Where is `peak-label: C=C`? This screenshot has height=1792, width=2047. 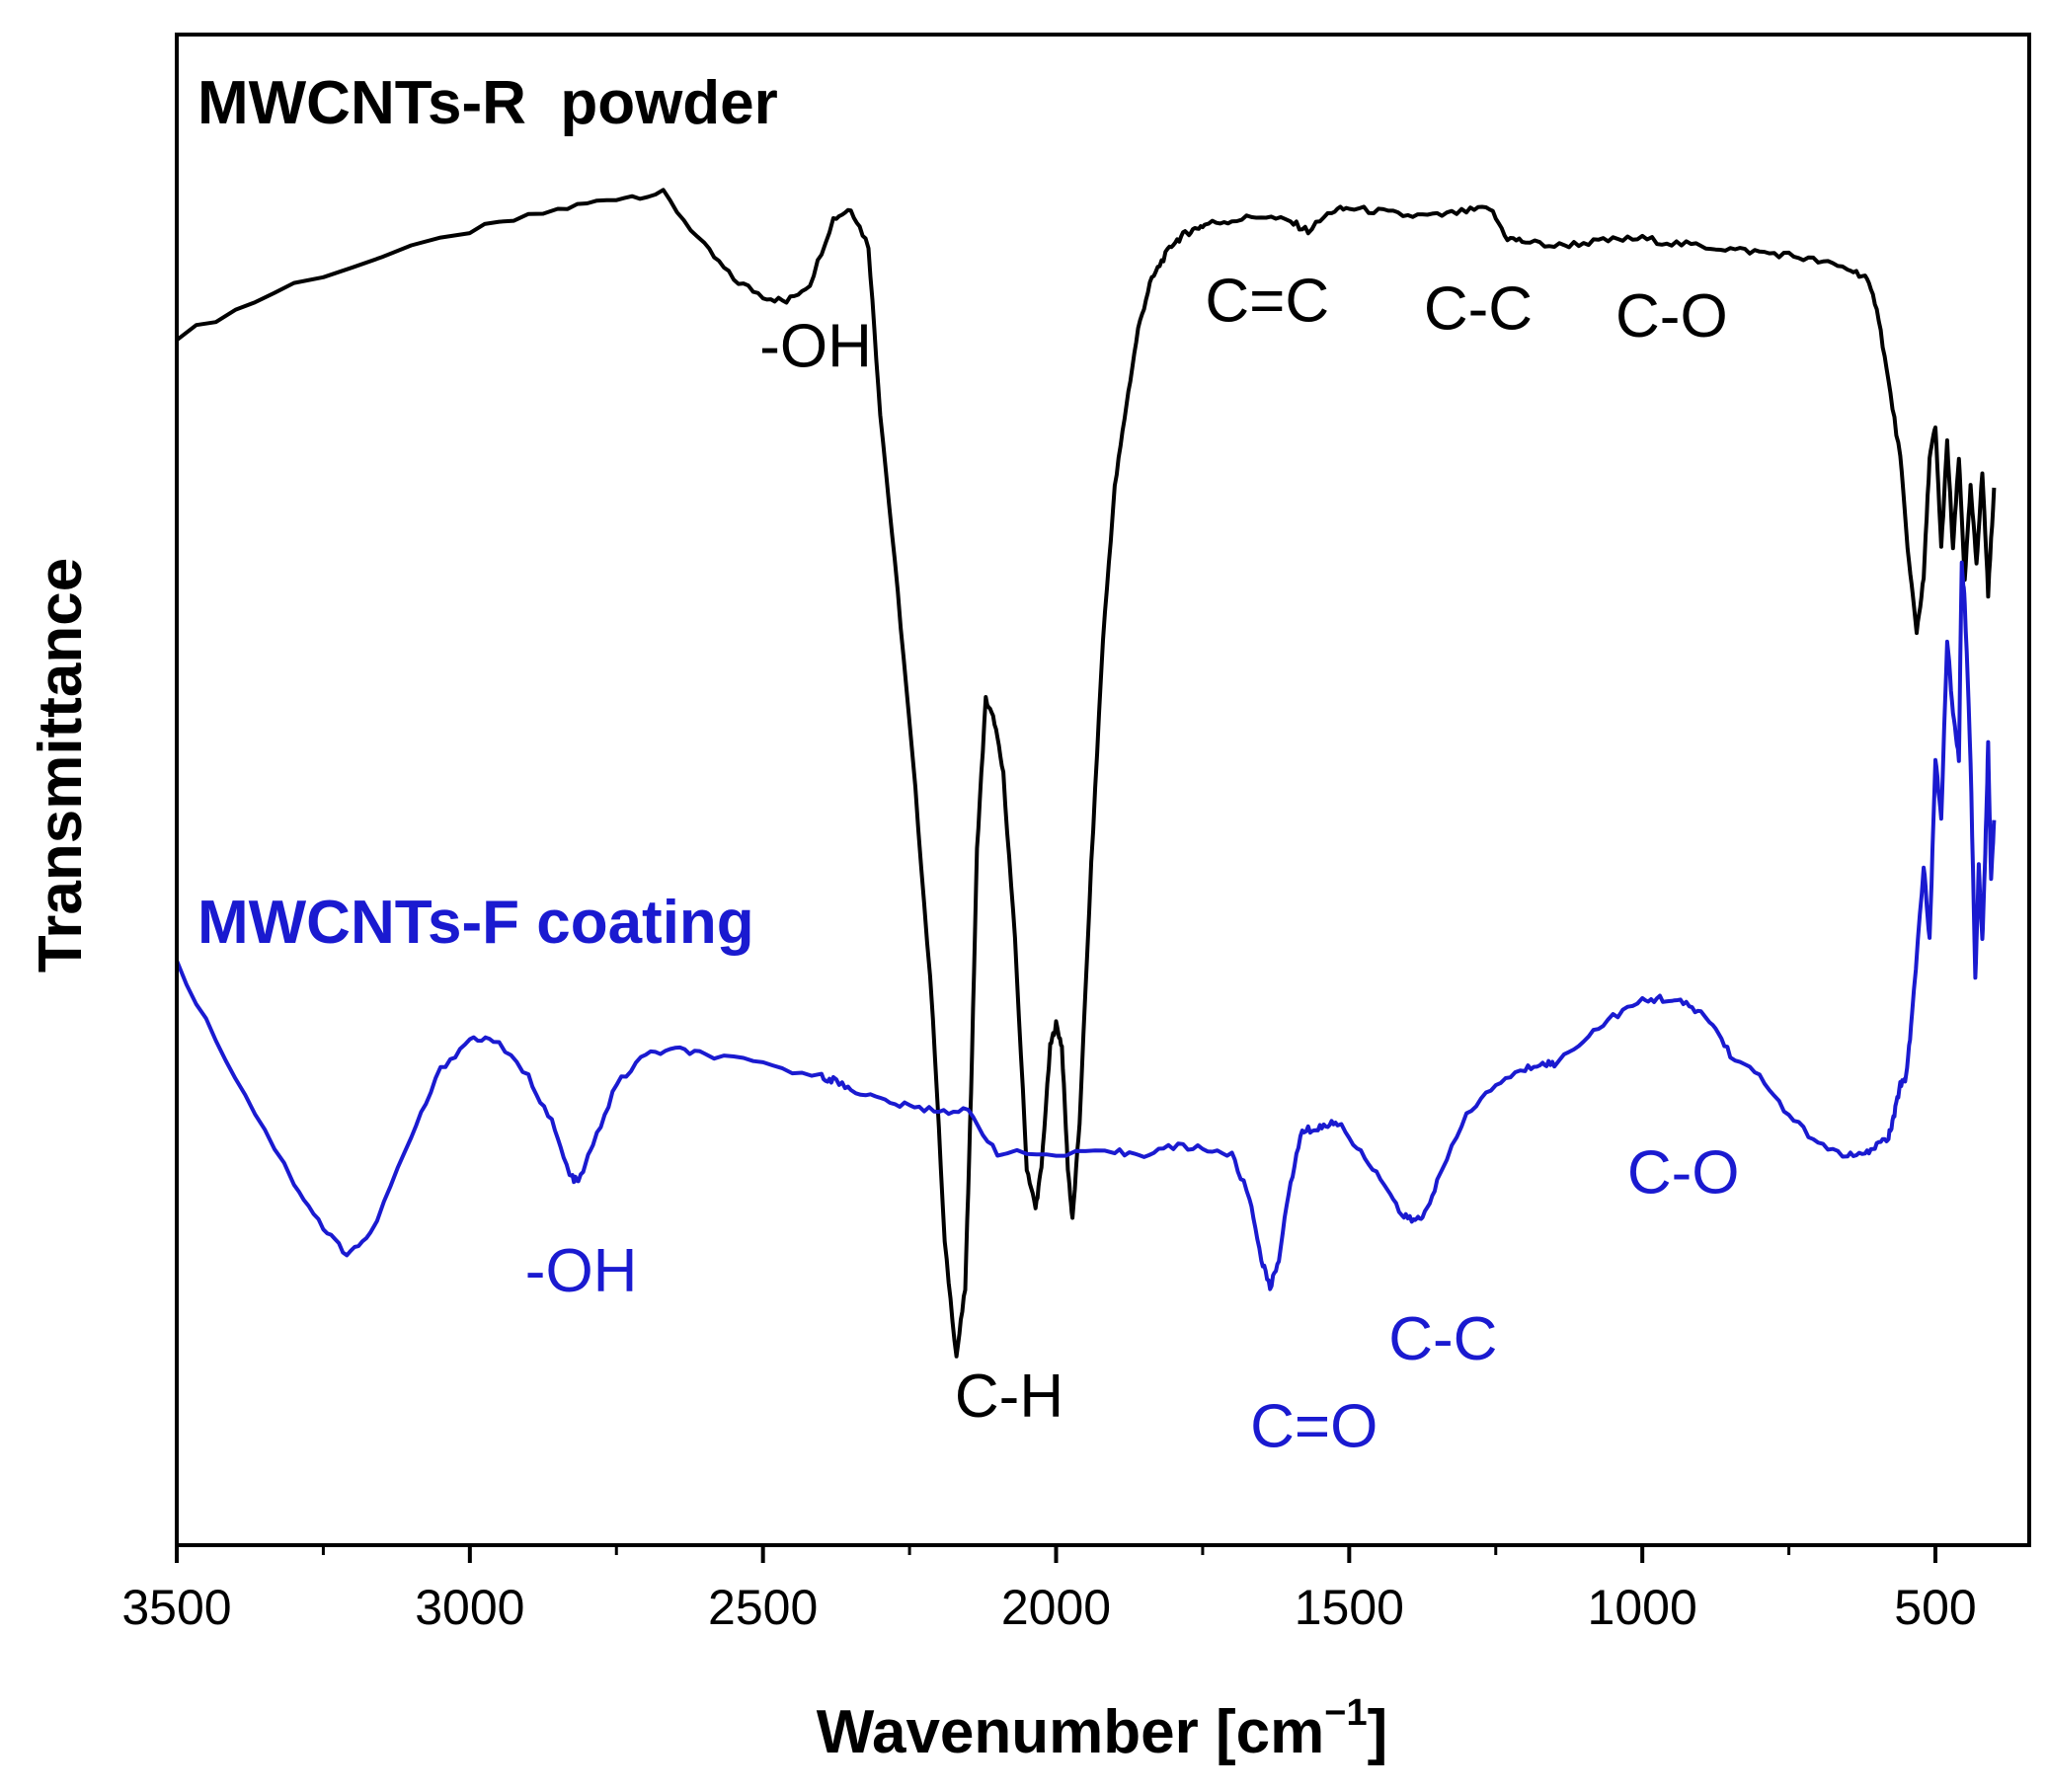 peak-label: C=C is located at coordinates (1267, 302).